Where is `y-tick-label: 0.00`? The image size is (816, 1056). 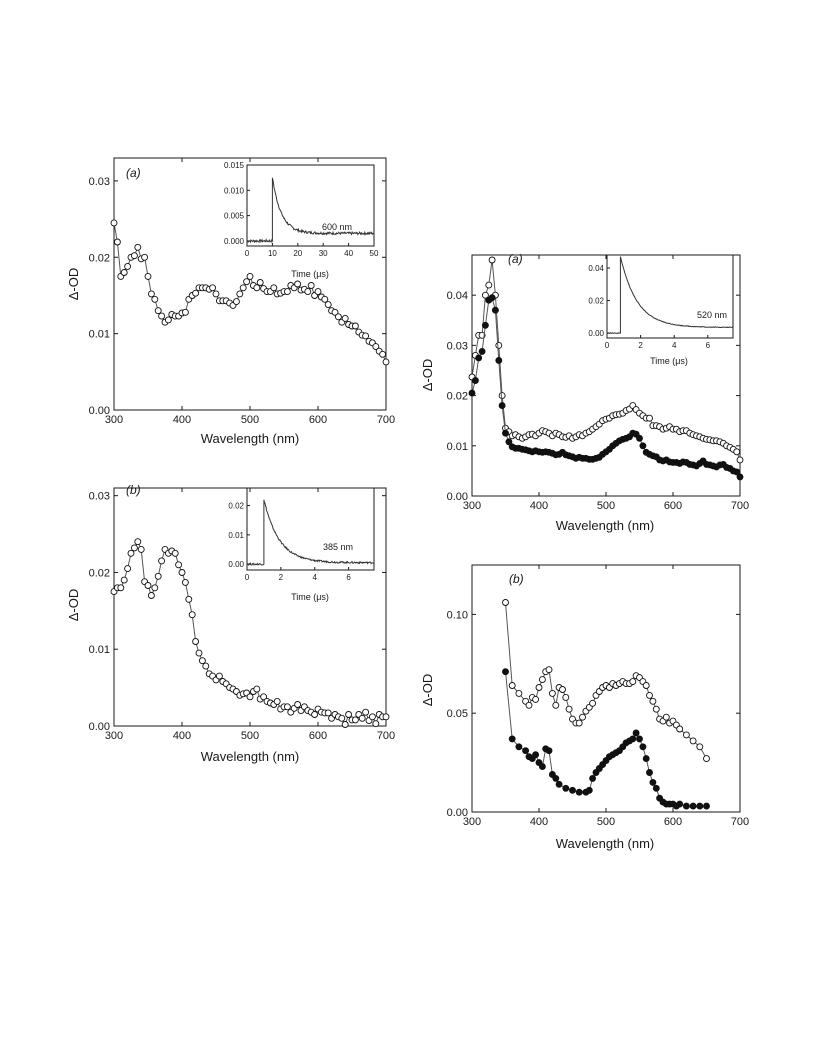 y-tick-label: 0.00 is located at coordinates (99, 727).